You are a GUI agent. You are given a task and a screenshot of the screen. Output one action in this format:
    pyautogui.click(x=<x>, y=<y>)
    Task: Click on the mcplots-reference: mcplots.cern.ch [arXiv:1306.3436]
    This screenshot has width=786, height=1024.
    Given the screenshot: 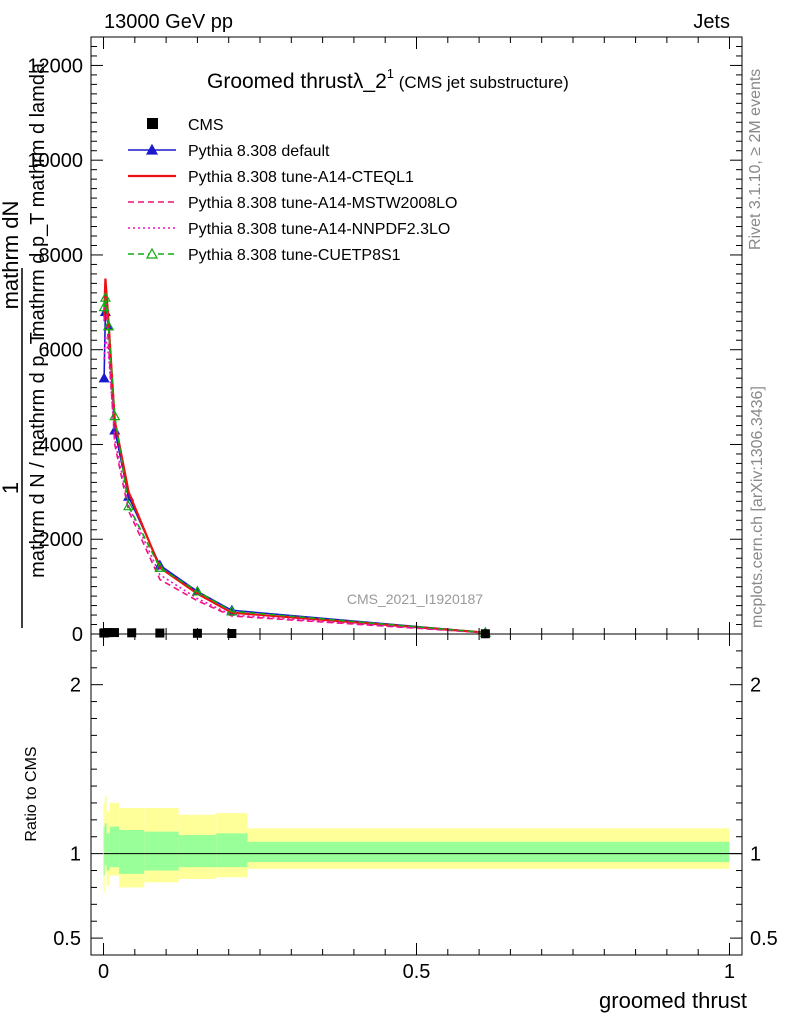 What is the action you would take?
    pyautogui.click(x=757, y=507)
    